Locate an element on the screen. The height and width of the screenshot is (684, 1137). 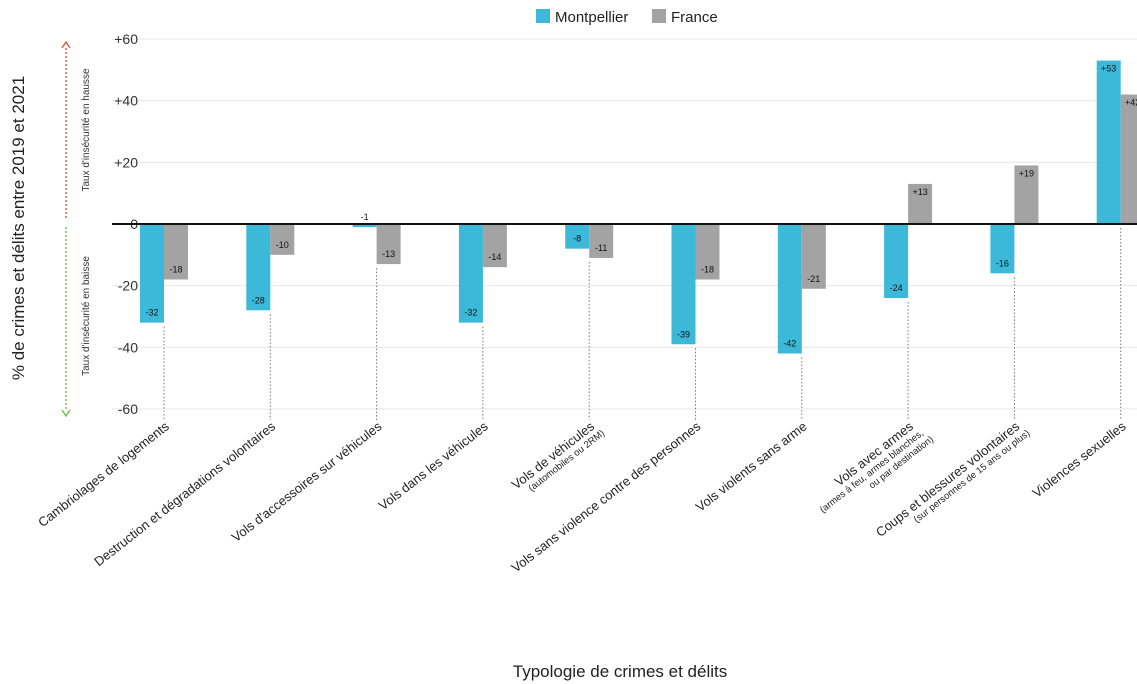
bar-value-label: +53 is located at coordinates (1108, 69).